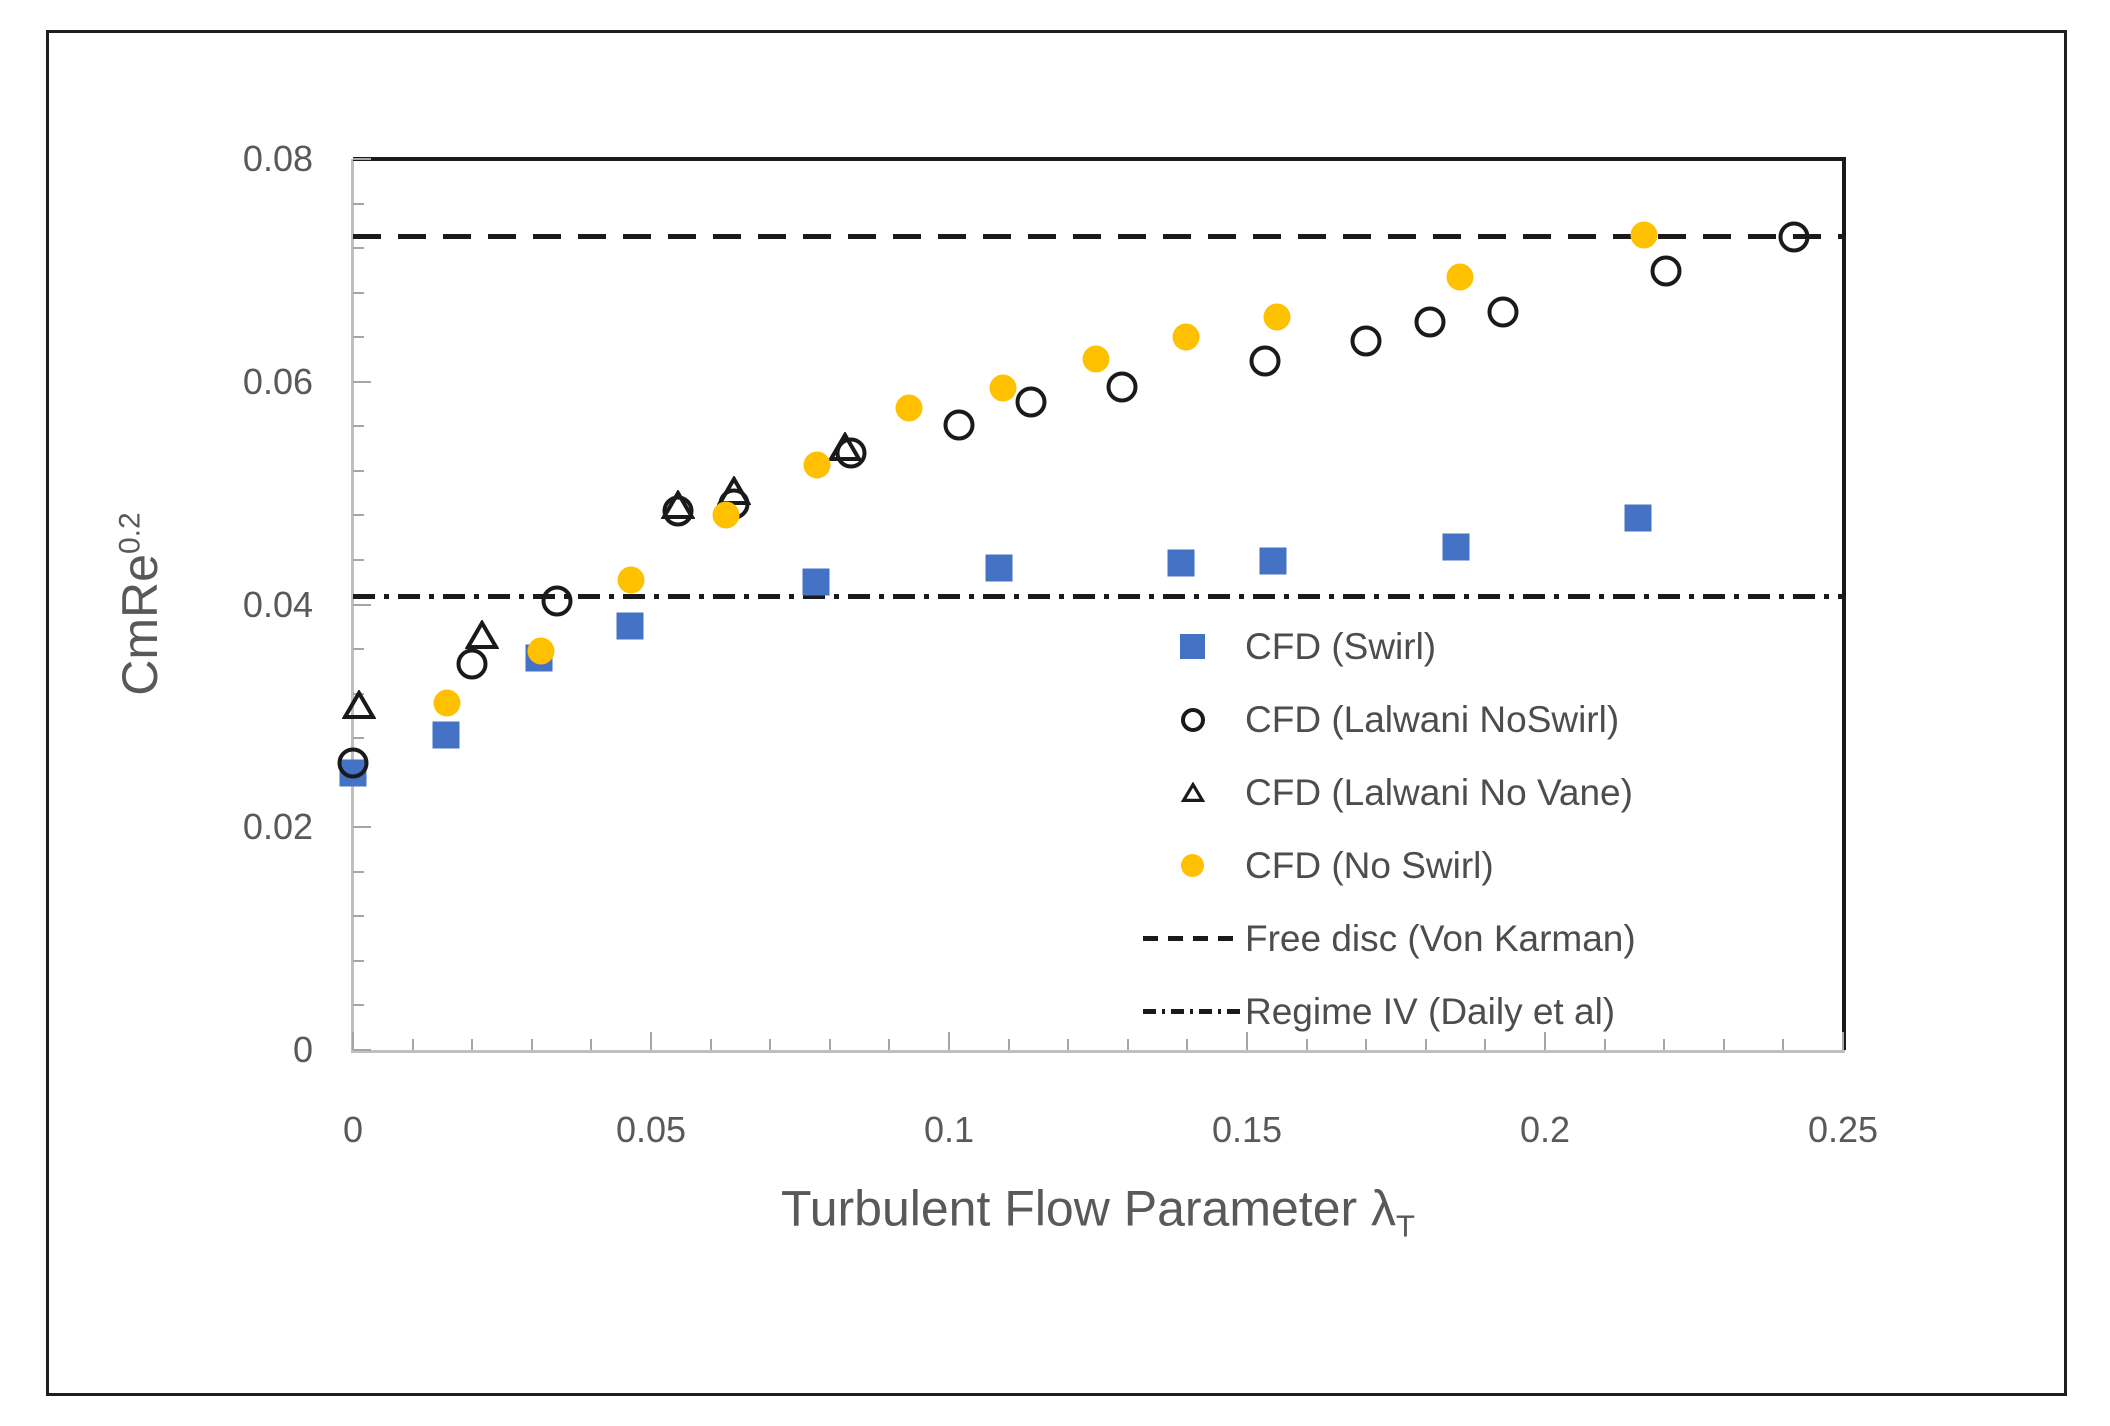 The width and height of the screenshot is (2110, 1426). I want to click on legend-item: CFD (Lalwani NoSwirl), so click(1388, 719).